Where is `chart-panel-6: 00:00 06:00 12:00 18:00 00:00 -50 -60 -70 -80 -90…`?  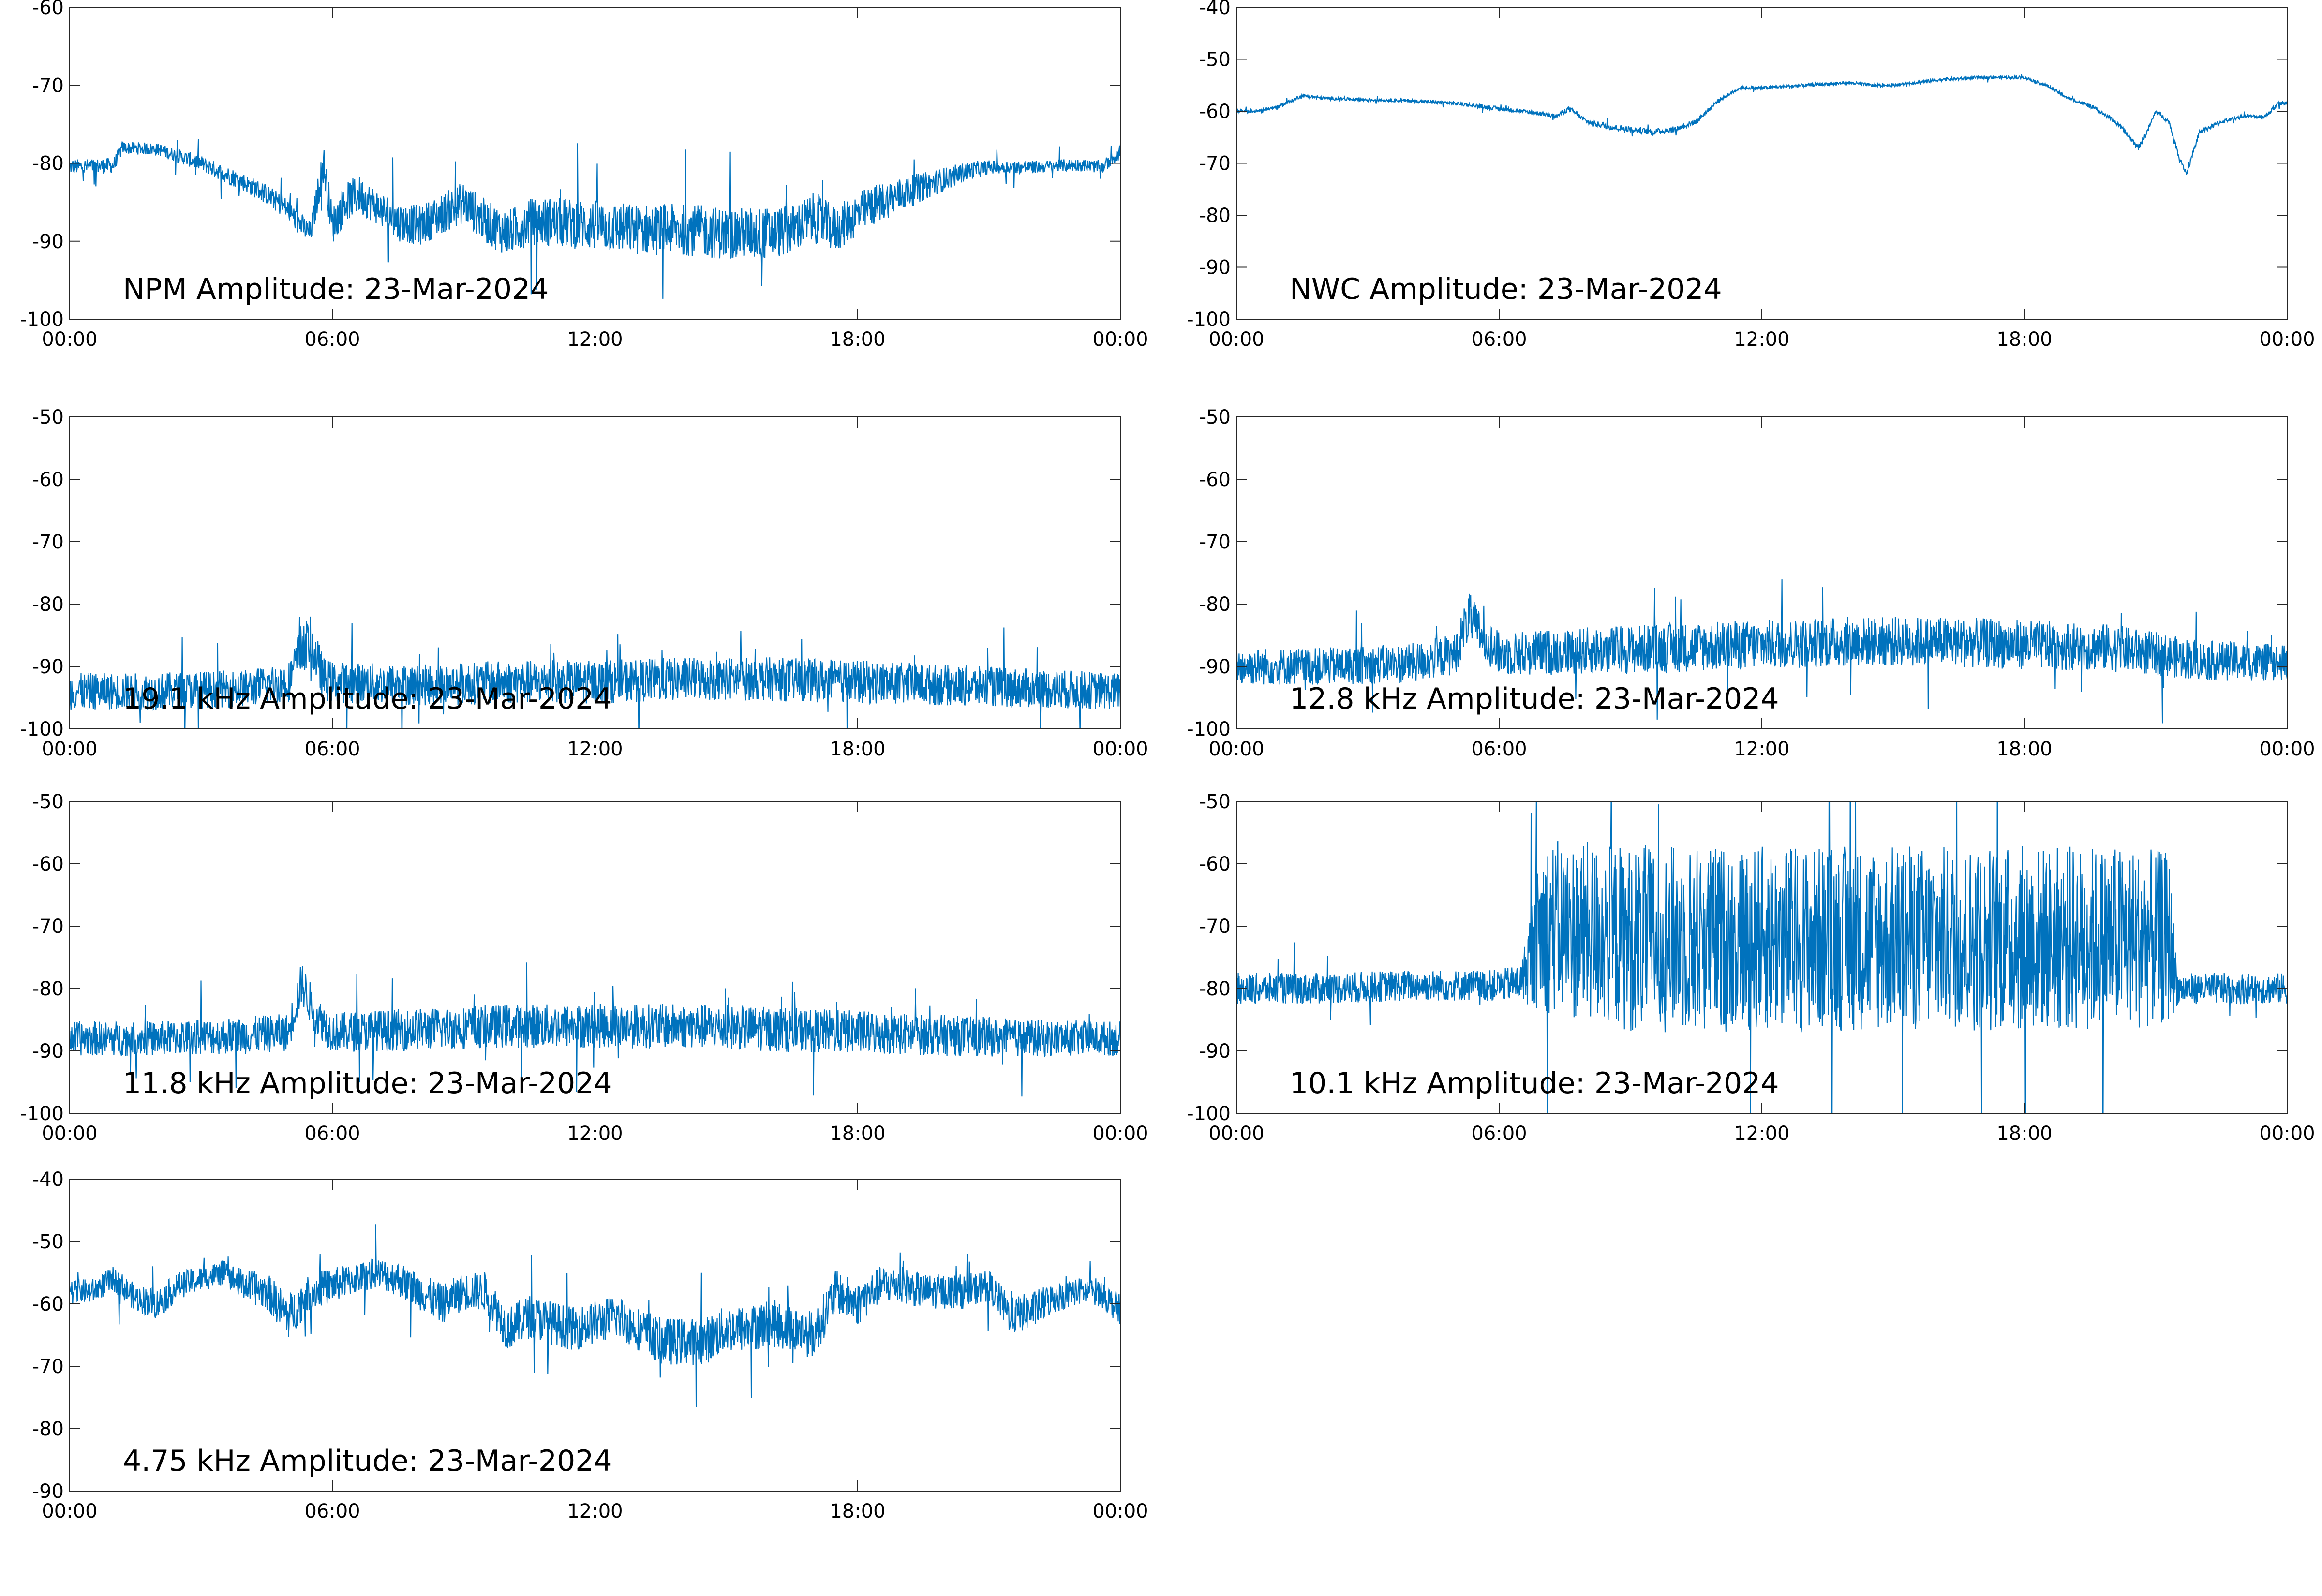
chart-panel-6: 00:00 06:00 12:00 18:00 00:00 -50 -60 -70 -80 -90… is located at coordinates (1751, 968).